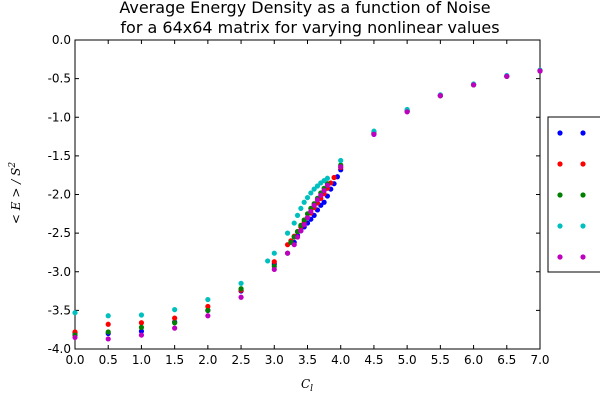 The image size is (600, 400). I want to click on x-tick-label: 0.5, so click(108, 360).